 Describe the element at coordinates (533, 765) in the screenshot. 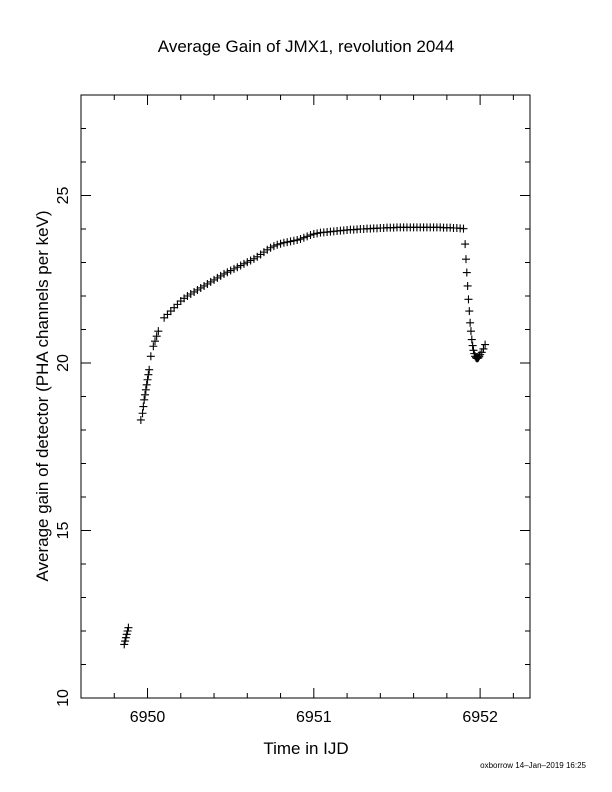

I see `footer-timestamp: oxborrow 14–Jan–2019 16:25` at that location.